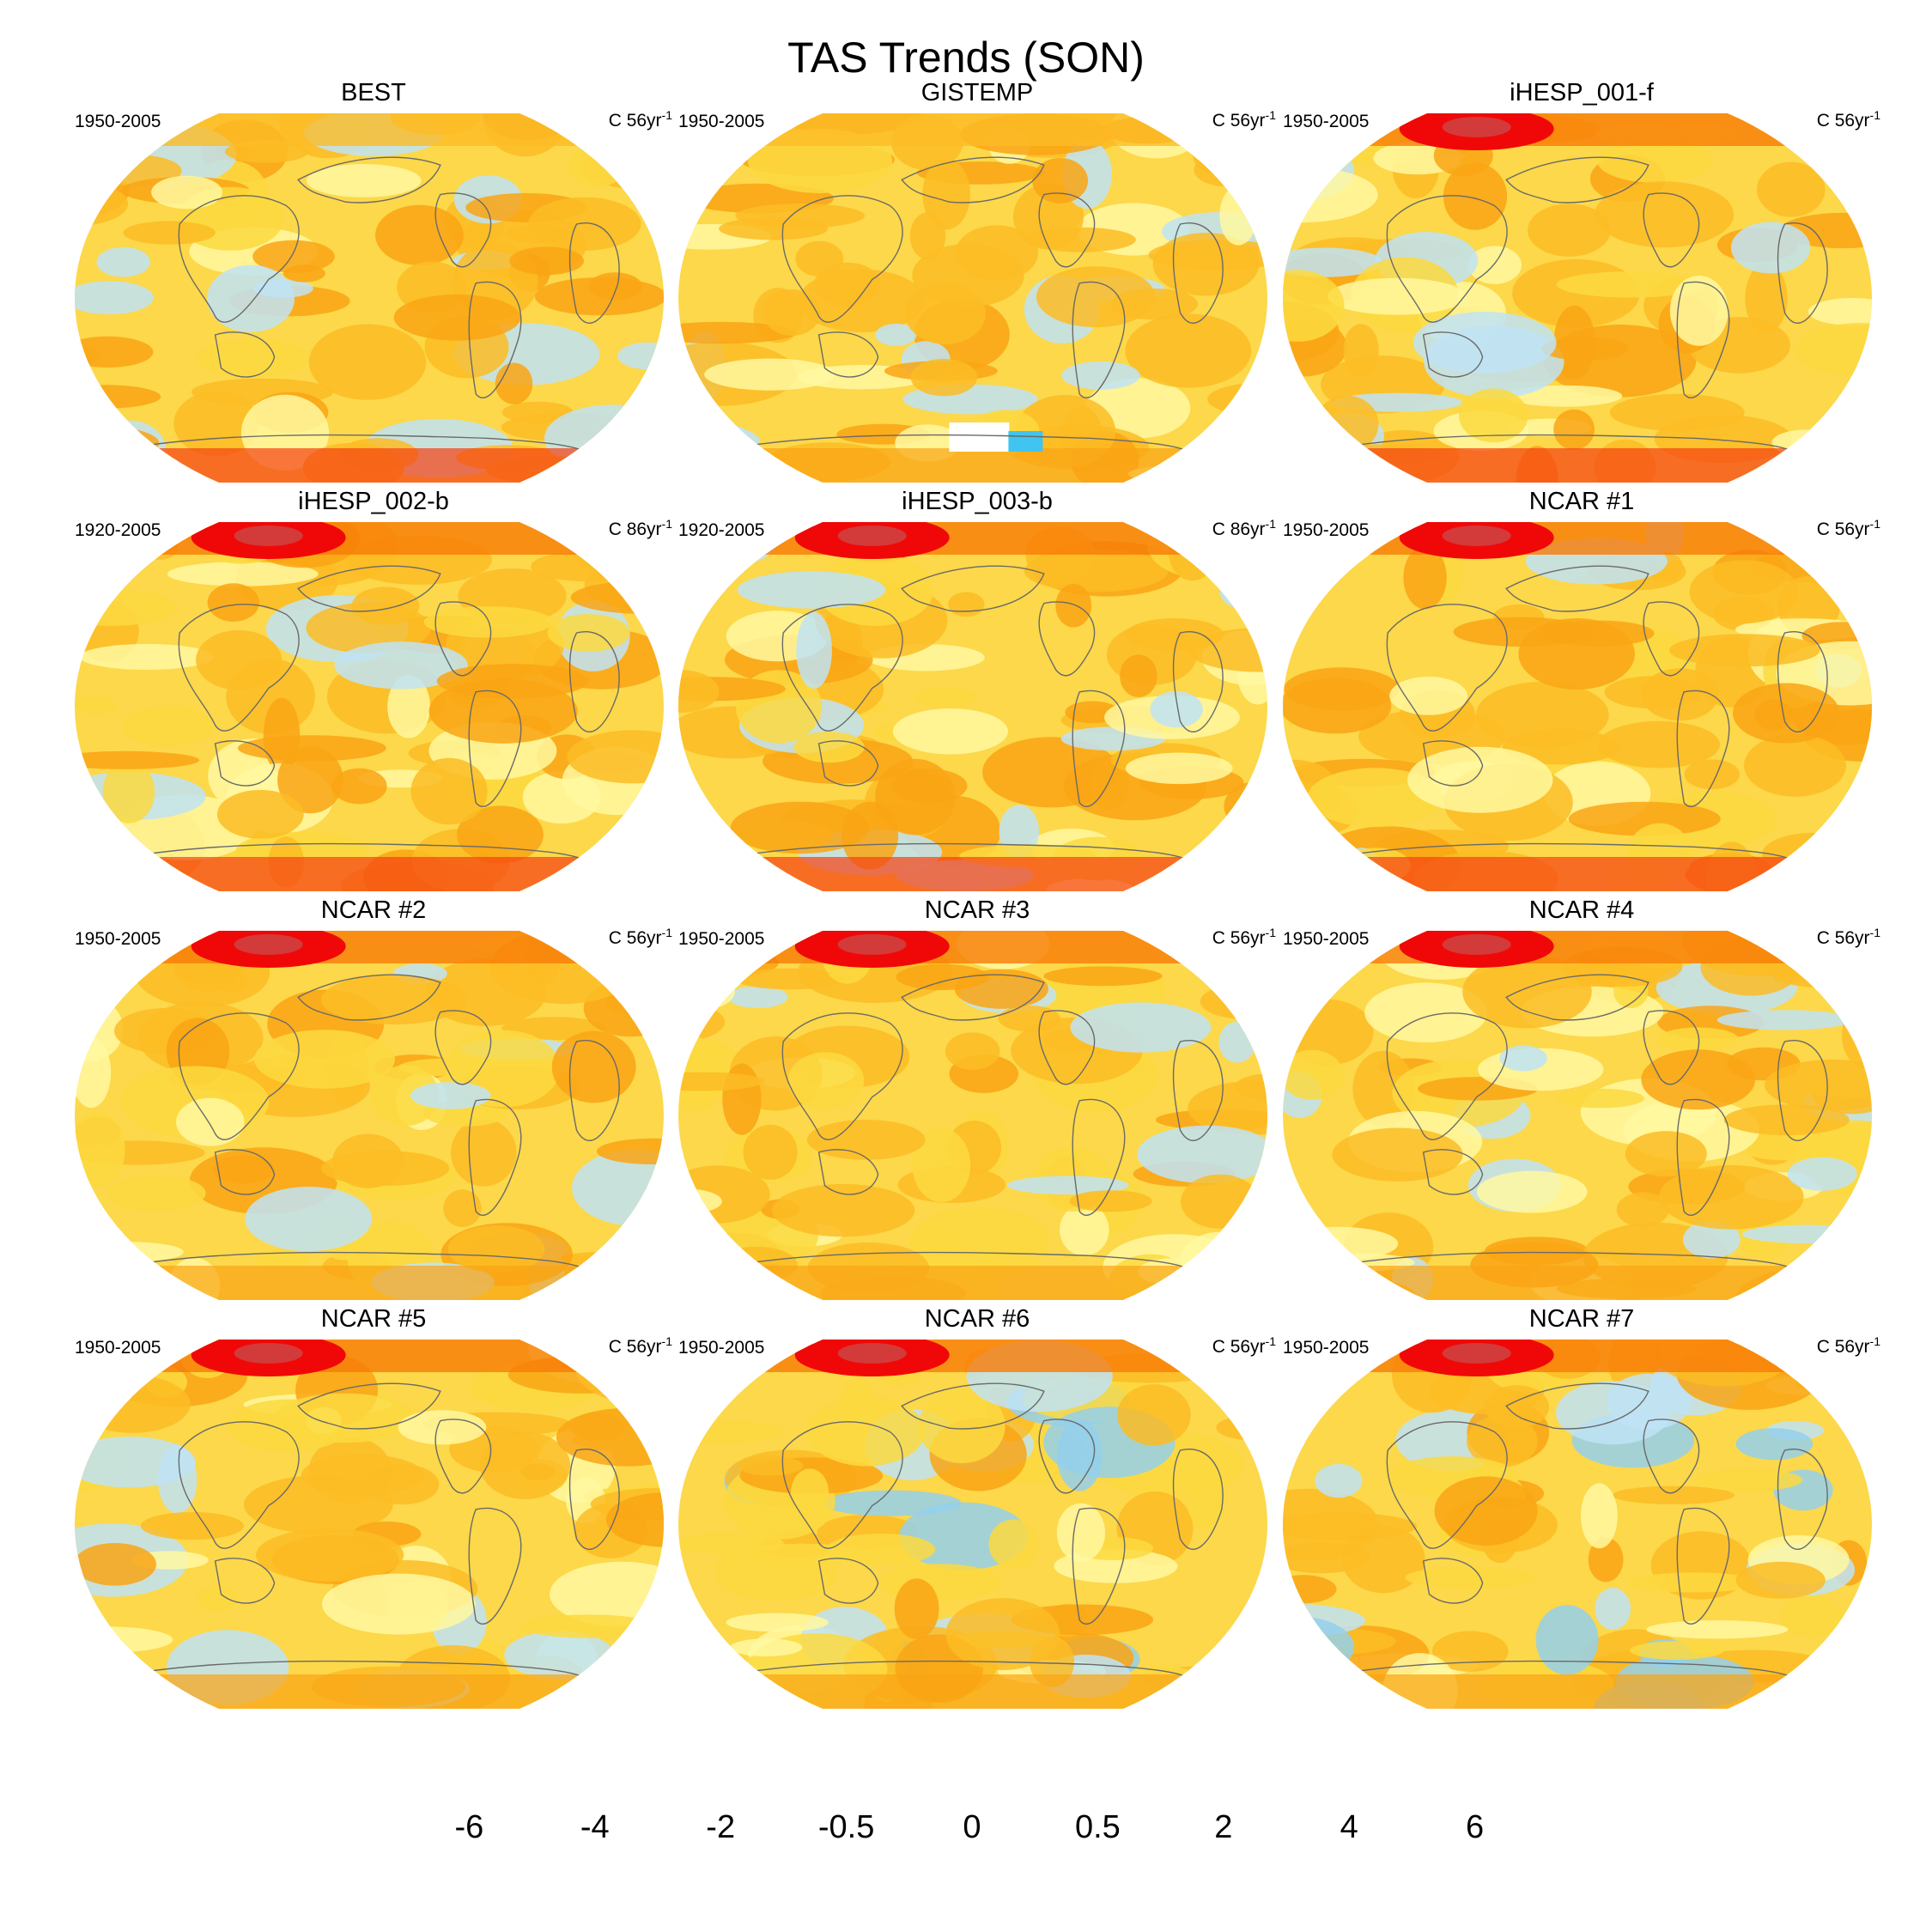 Image resolution: width=1932 pixels, height=1932 pixels. Describe the element at coordinates (1581, 281) in the screenshot. I see `map-panel: iHESP_001-f 1950-2005 C 56yr-1` at that location.